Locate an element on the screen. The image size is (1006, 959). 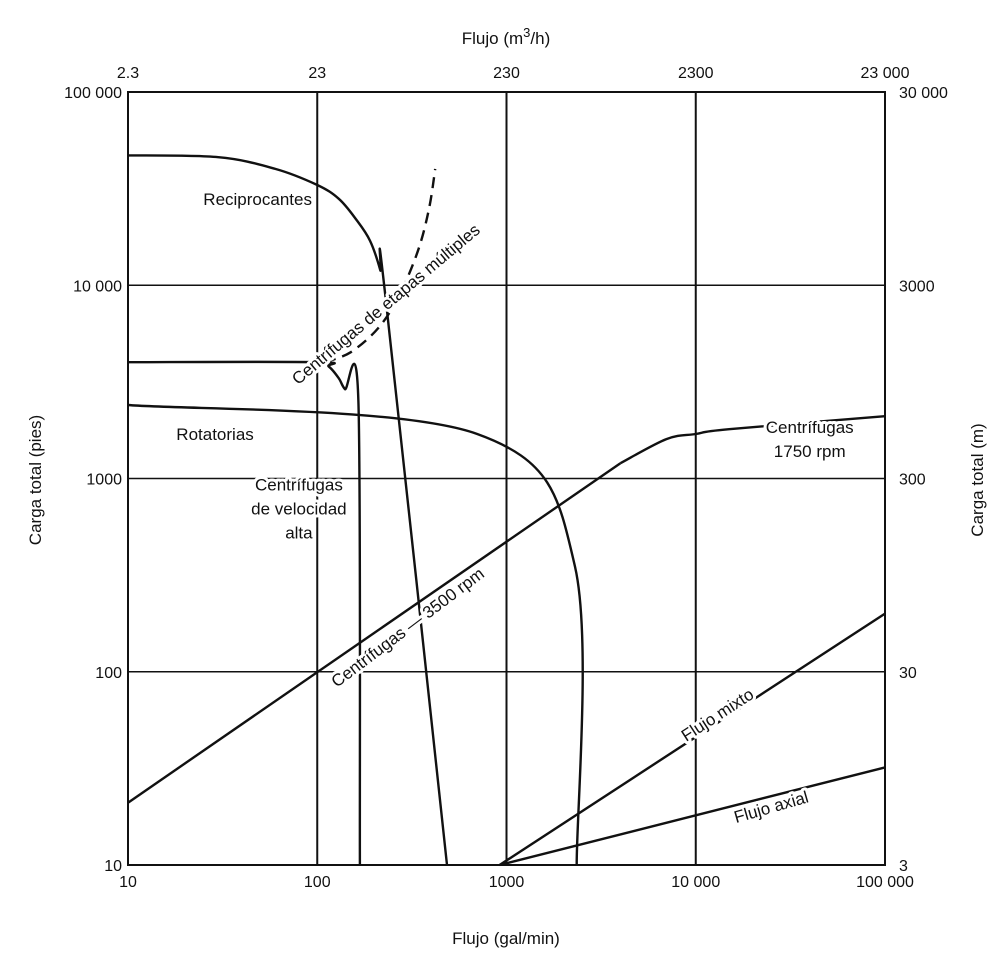
curve-label-halo: Rotatorias is located at coordinates (214, 434).